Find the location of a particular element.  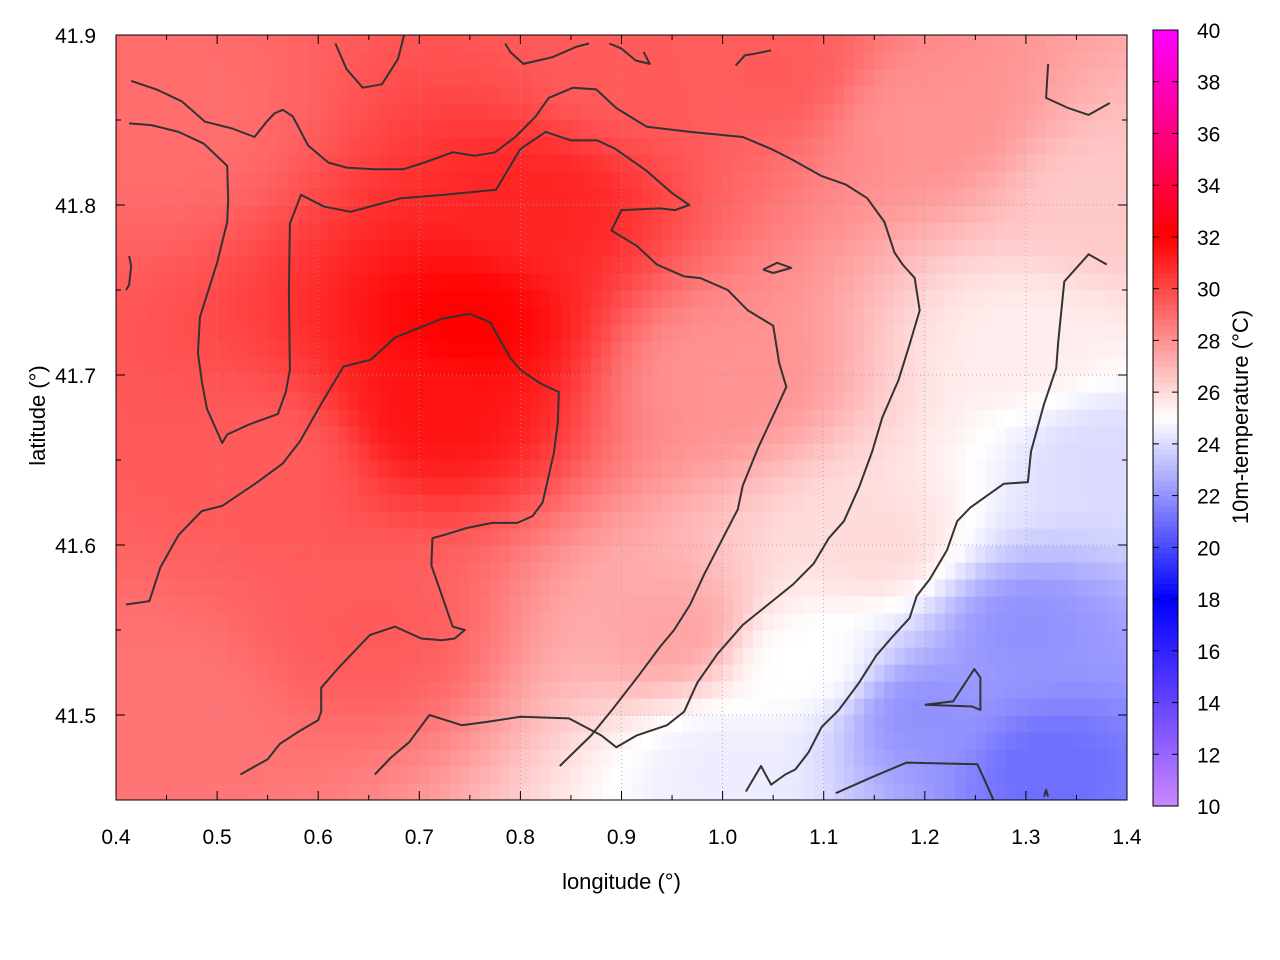

colorbar-tick-label: 26 is located at coordinates (1208, 393).